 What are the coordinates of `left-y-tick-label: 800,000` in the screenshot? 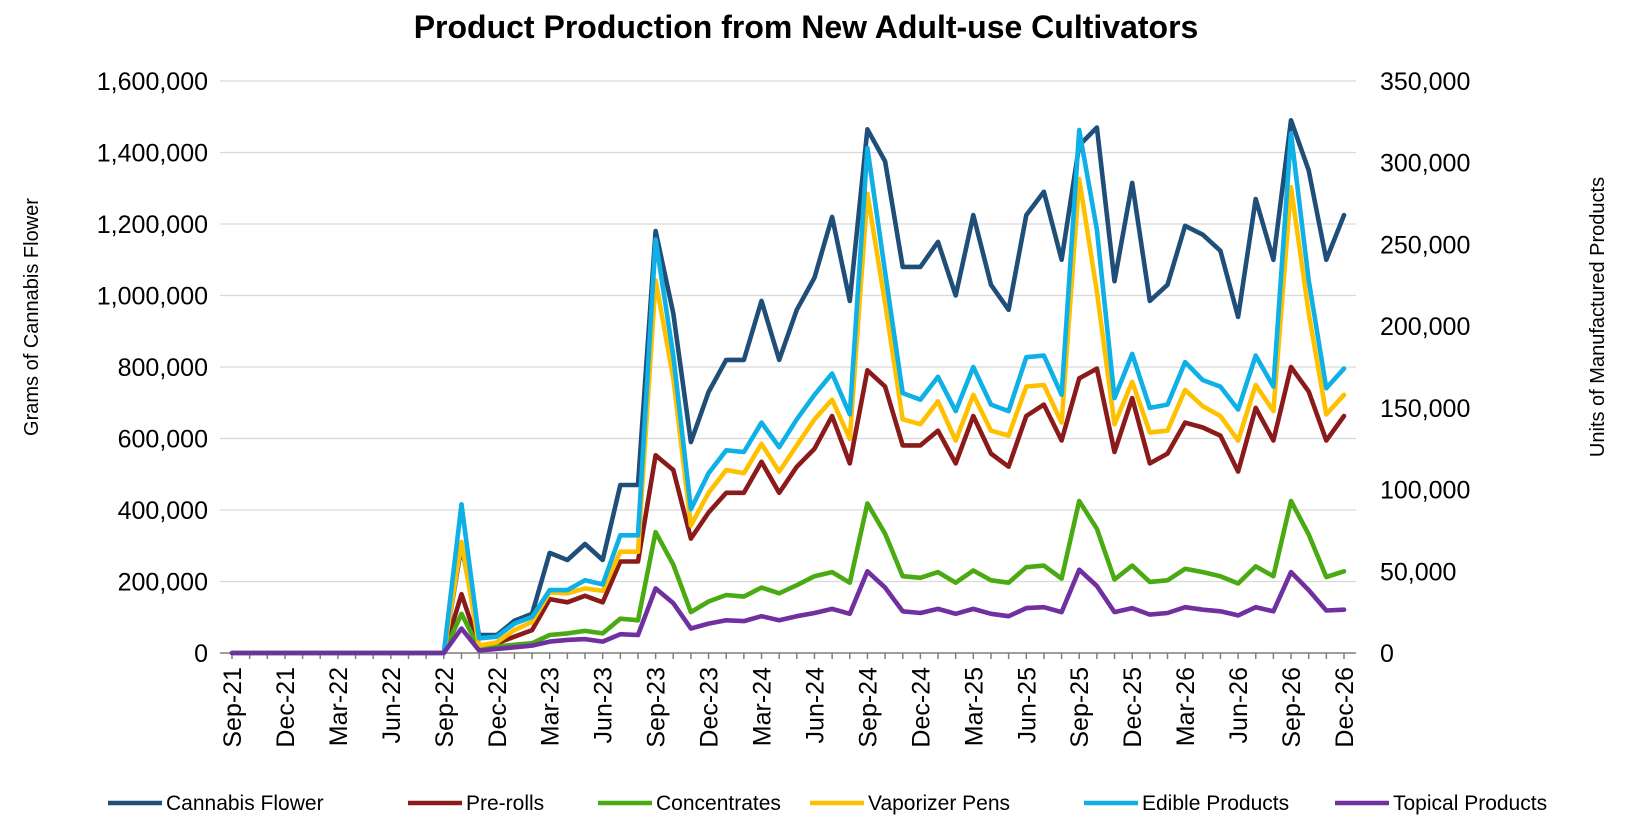 It's located at (163, 368).